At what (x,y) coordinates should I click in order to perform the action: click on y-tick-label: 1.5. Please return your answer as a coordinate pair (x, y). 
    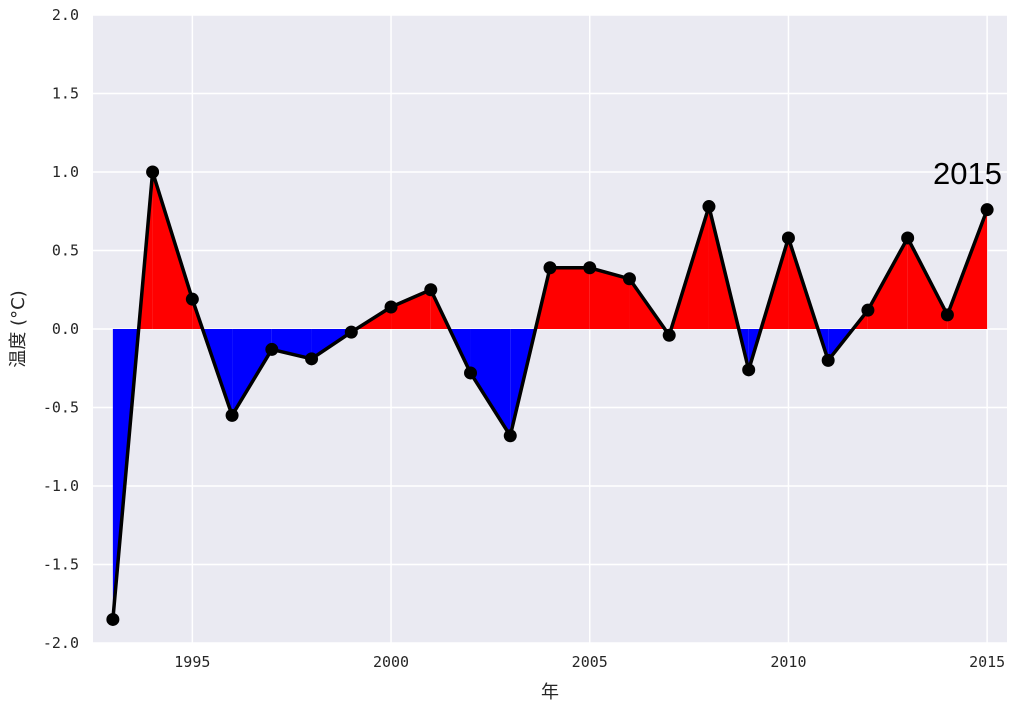
    Looking at the image, I should click on (65, 94).